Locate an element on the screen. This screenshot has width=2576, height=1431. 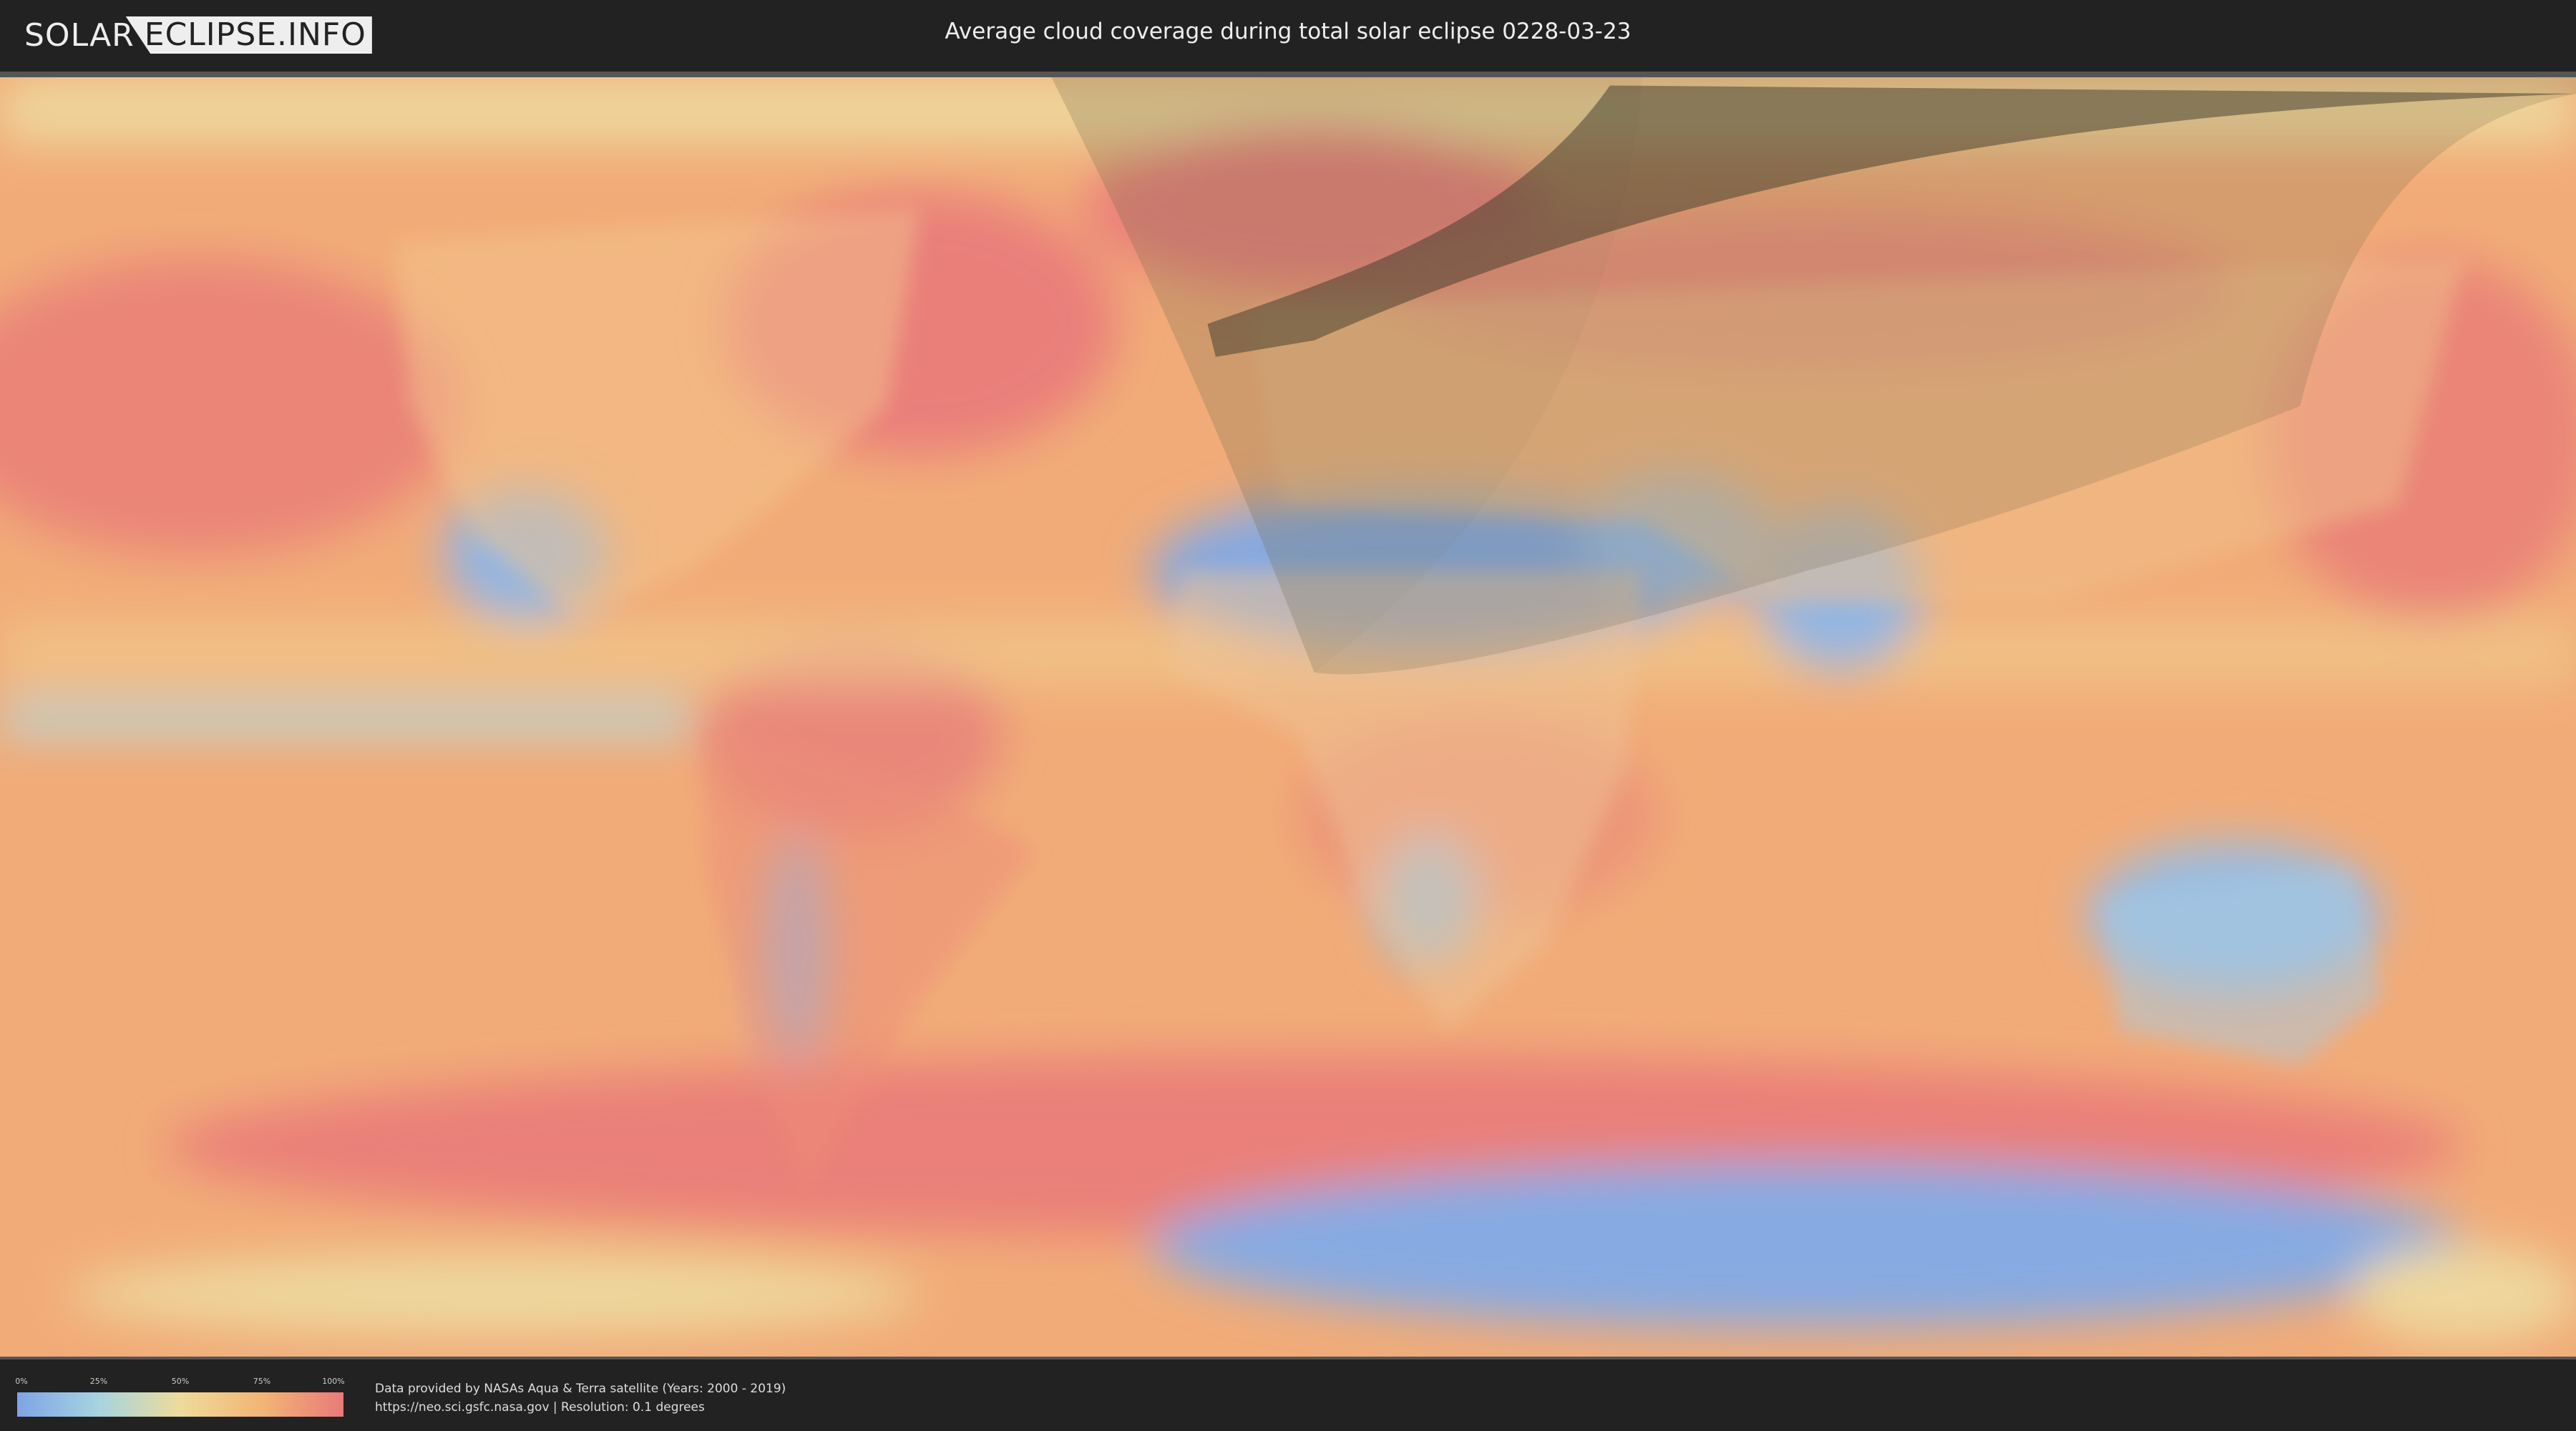
legend-tick: 100% is located at coordinates (333, 1382).